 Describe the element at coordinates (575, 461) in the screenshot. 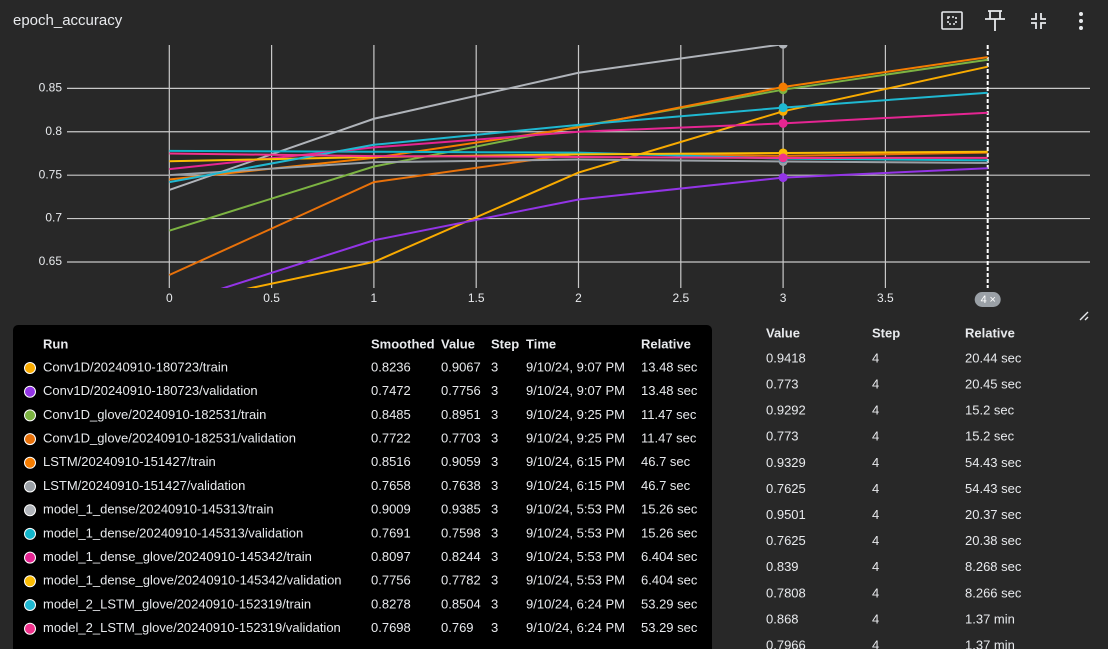

I see `tooltip-cell: 9/10/24, 6:15 PM` at that location.